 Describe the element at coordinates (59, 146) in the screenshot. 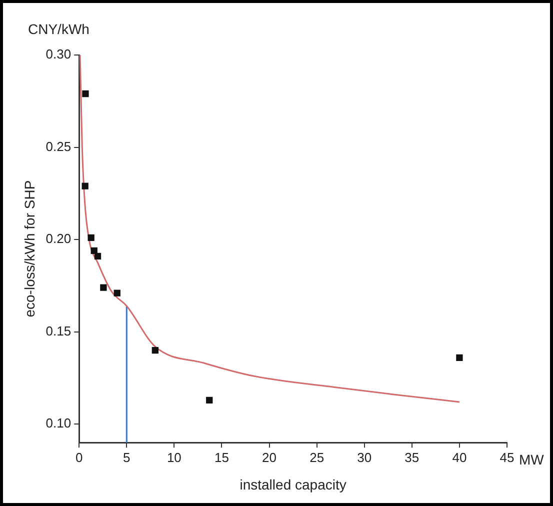

I see `y-tick-label: 0.25` at that location.